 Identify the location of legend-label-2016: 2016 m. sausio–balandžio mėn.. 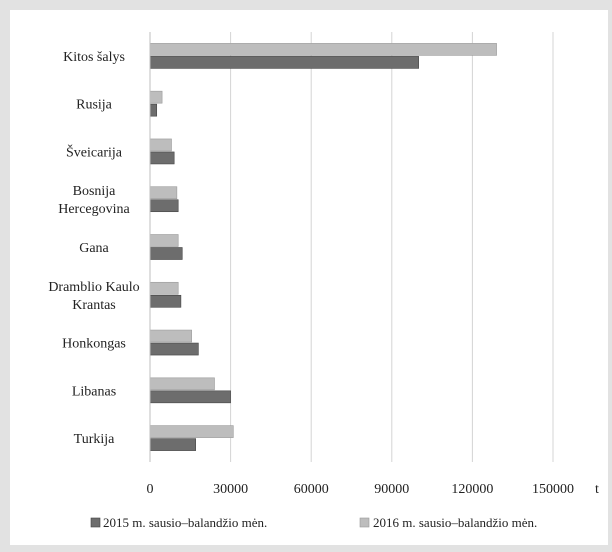
(455, 522).